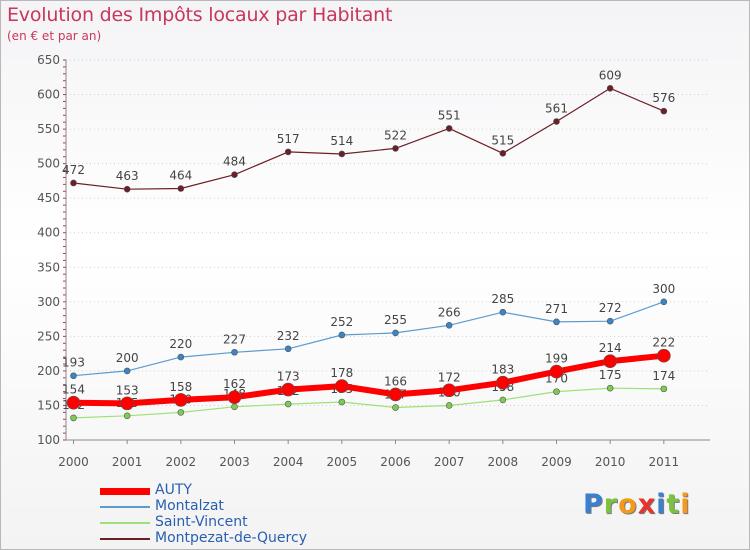 The image size is (750, 550). What do you see at coordinates (127, 462) in the screenshot?
I see `x-tick-label: 2001` at bounding box center [127, 462].